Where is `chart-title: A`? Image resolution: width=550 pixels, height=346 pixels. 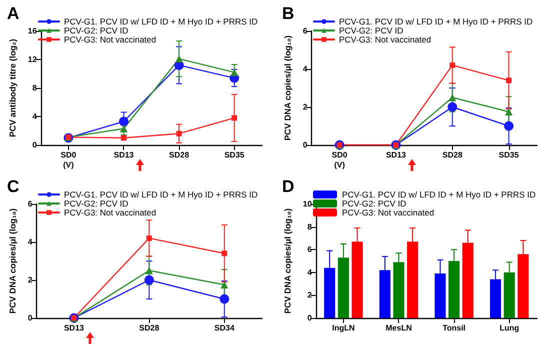 chart-title: A is located at coordinates (13, 13).